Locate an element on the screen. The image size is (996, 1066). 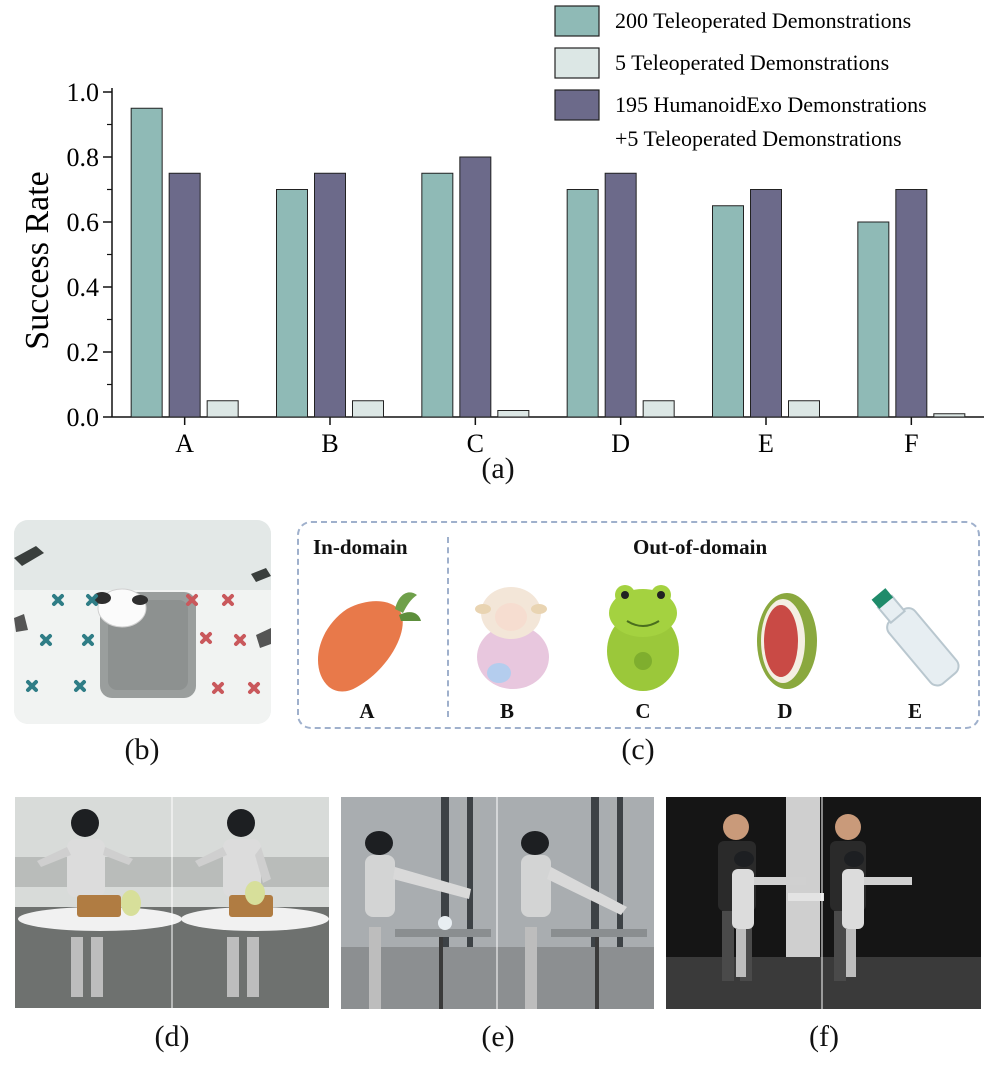
object-label-b: B is located at coordinates (506, 711).